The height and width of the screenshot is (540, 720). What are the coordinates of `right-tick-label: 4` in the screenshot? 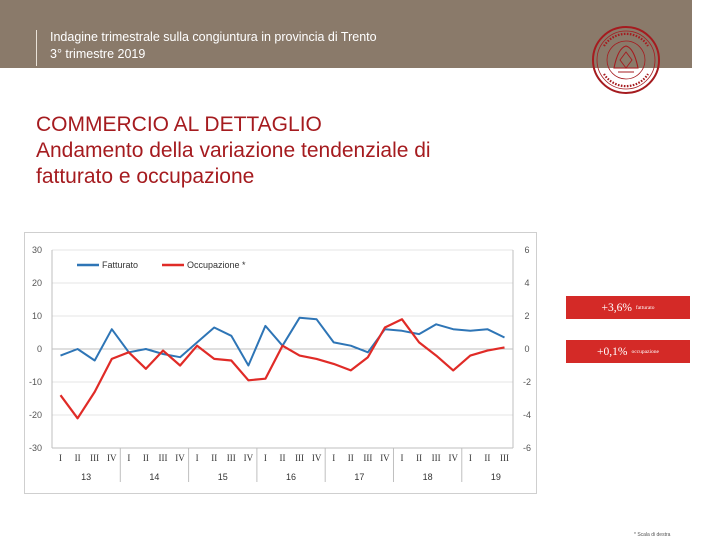 It's located at (526, 283).